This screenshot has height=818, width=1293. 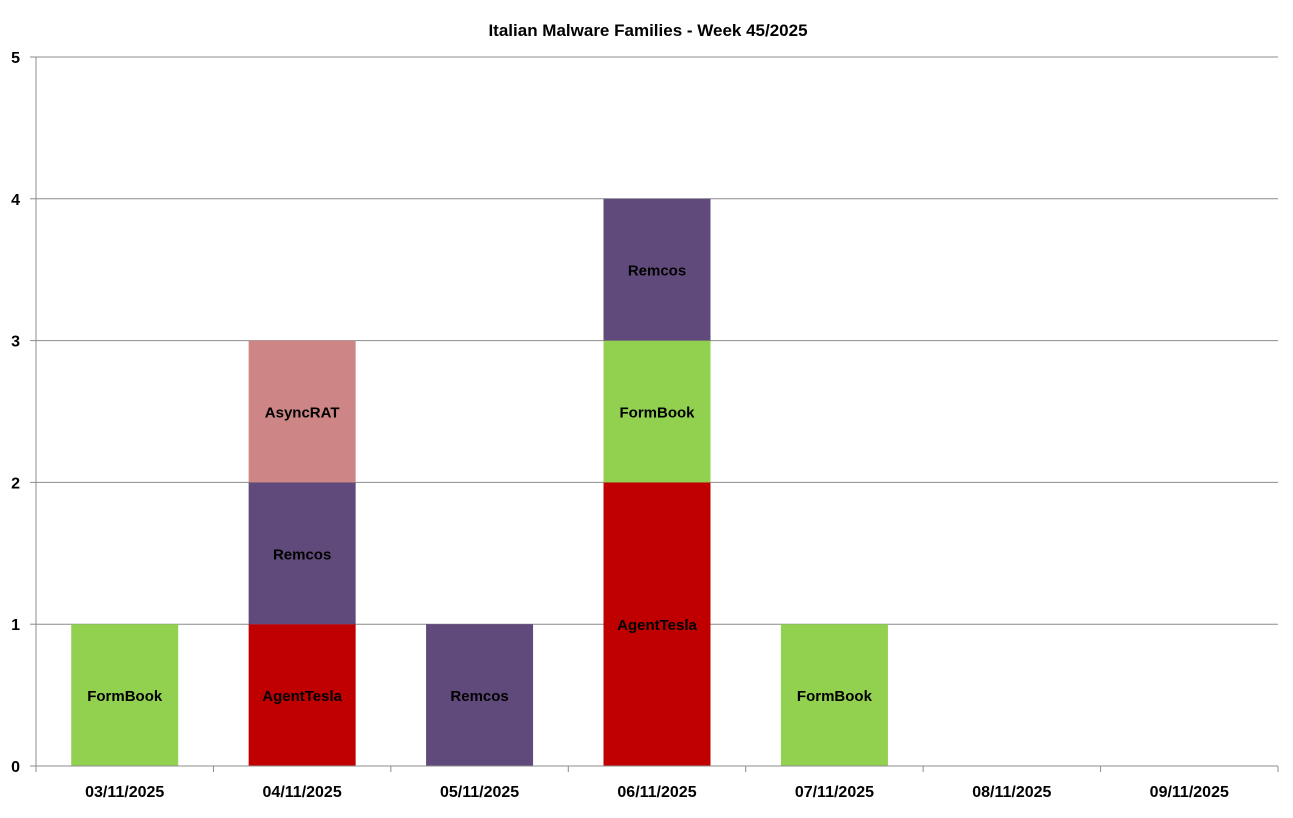 What do you see at coordinates (15, 767) in the screenshot?
I see `y-tick-label: 0` at bounding box center [15, 767].